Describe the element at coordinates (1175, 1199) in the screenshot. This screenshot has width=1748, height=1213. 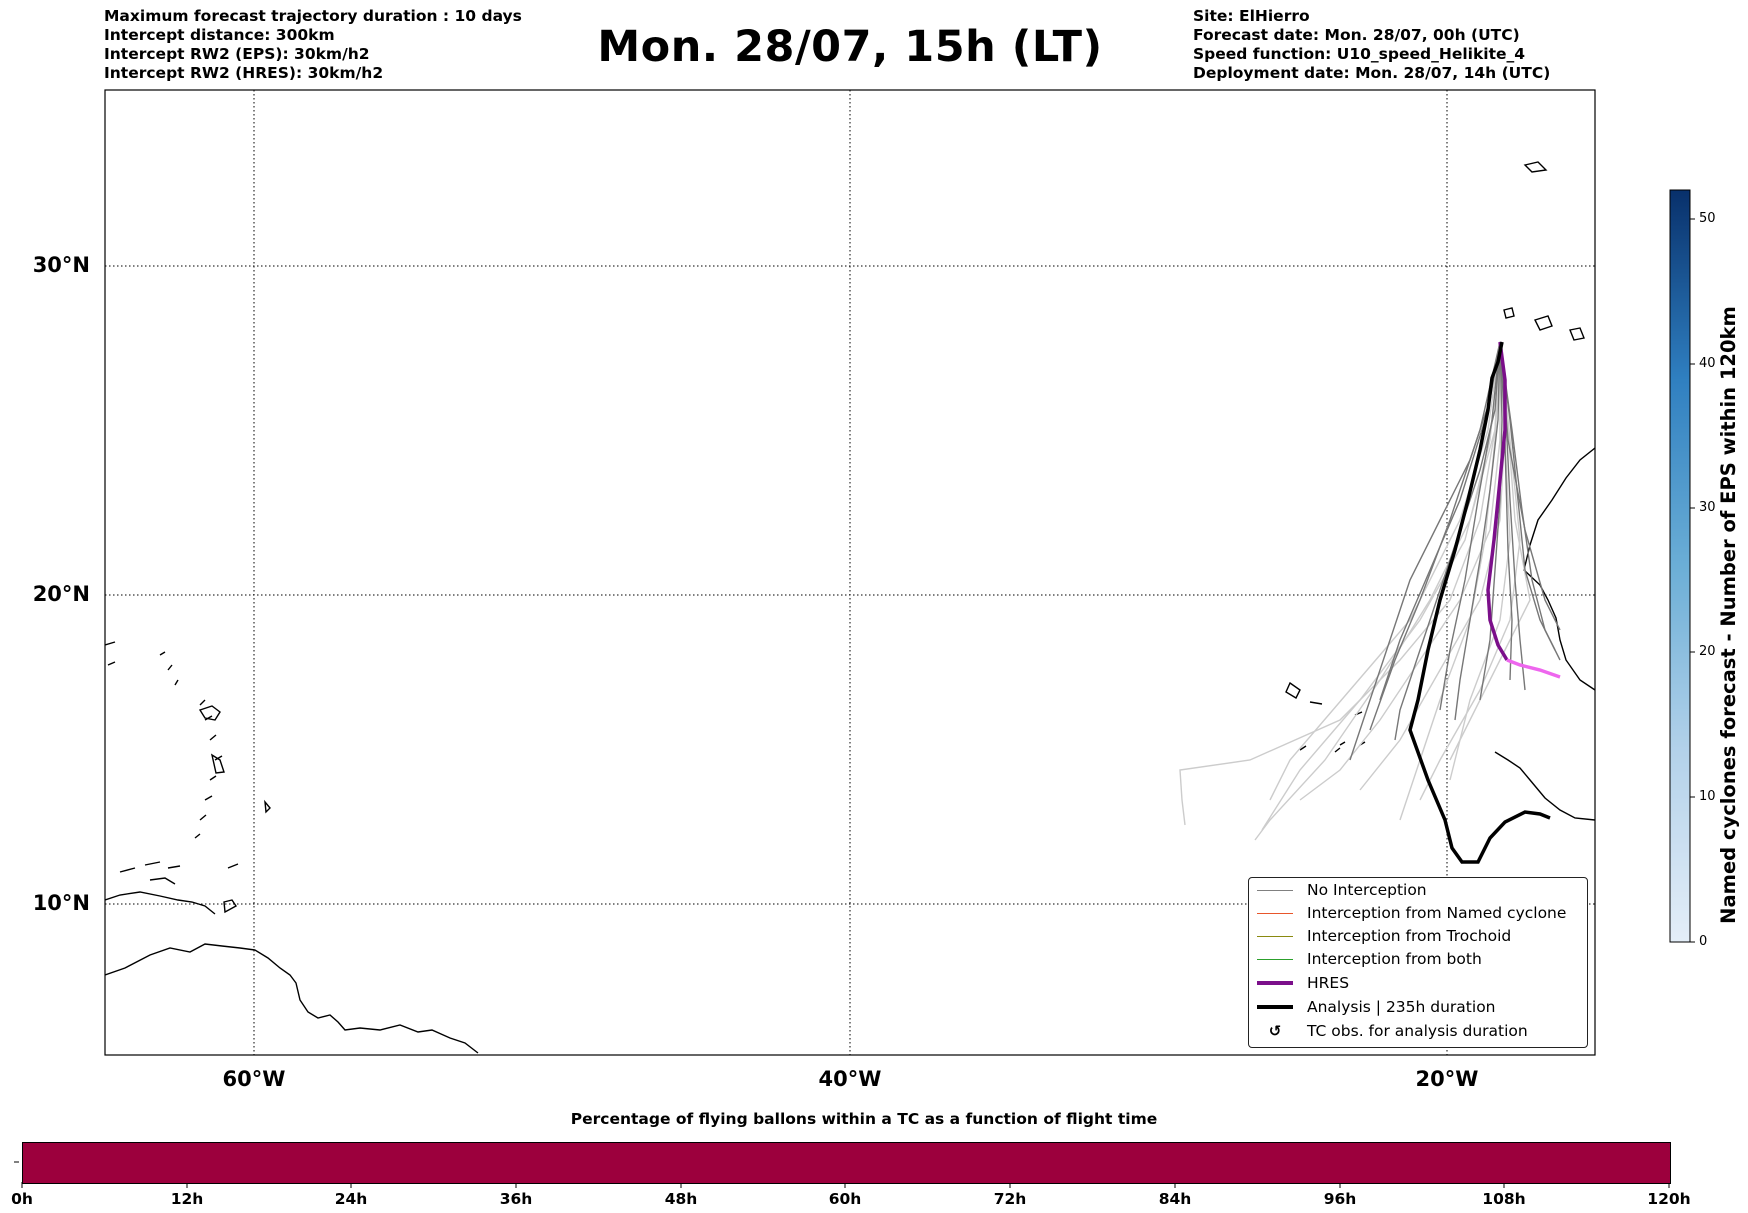
I see `progress-tick-84h: 84h` at that location.